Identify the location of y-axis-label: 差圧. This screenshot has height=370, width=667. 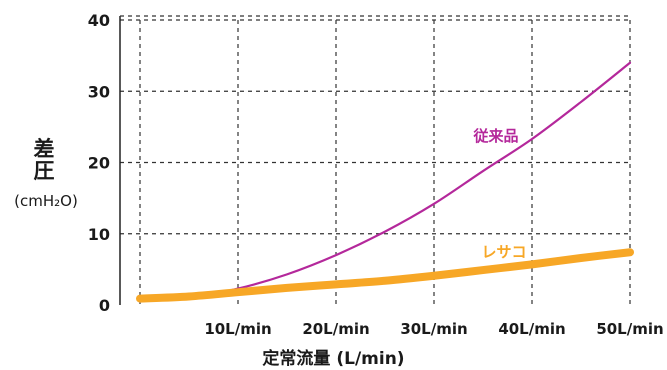
(44, 160).